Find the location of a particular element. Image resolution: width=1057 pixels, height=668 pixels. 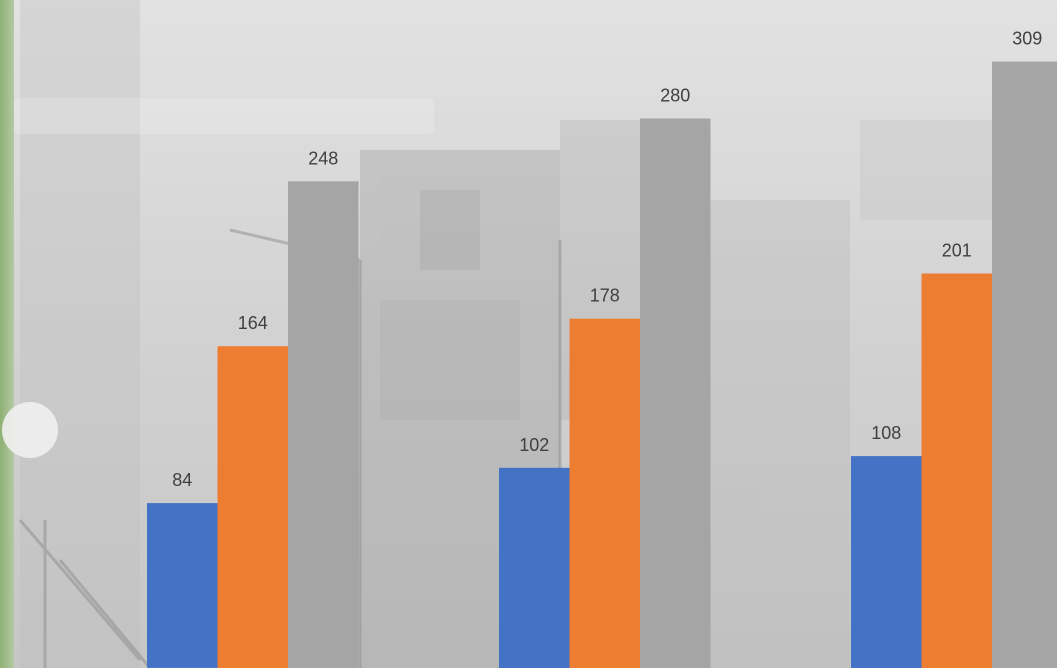

data-label-series2-cat3: 201 is located at coordinates (957, 251).